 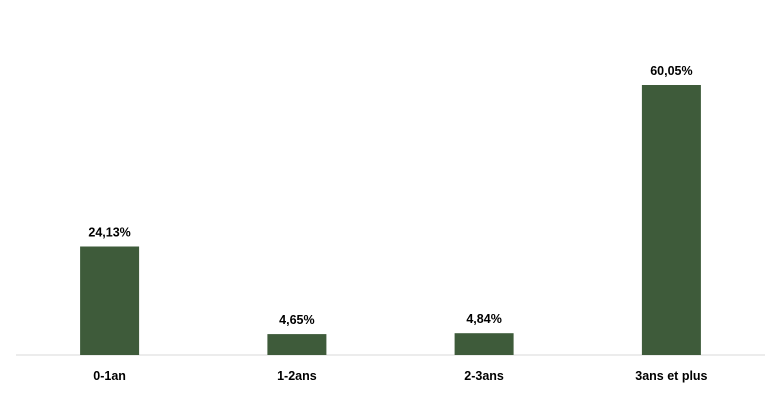 I want to click on x-tick-label-0: 0-1an, so click(x=109, y=376).